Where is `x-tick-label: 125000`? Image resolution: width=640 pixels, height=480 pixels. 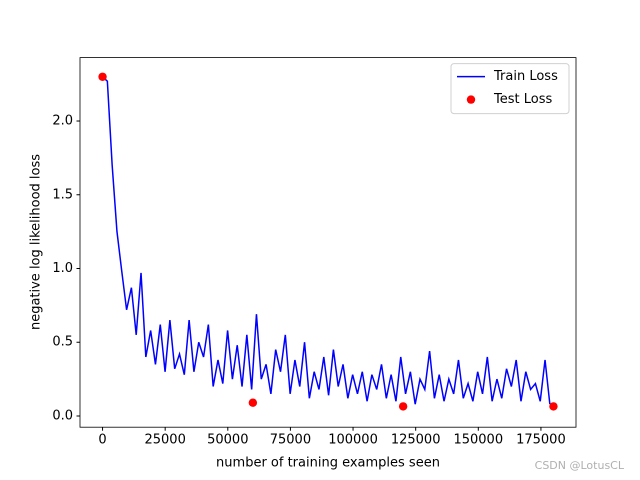
x-tick-label: 125000 is located at coordinates (416, 440).